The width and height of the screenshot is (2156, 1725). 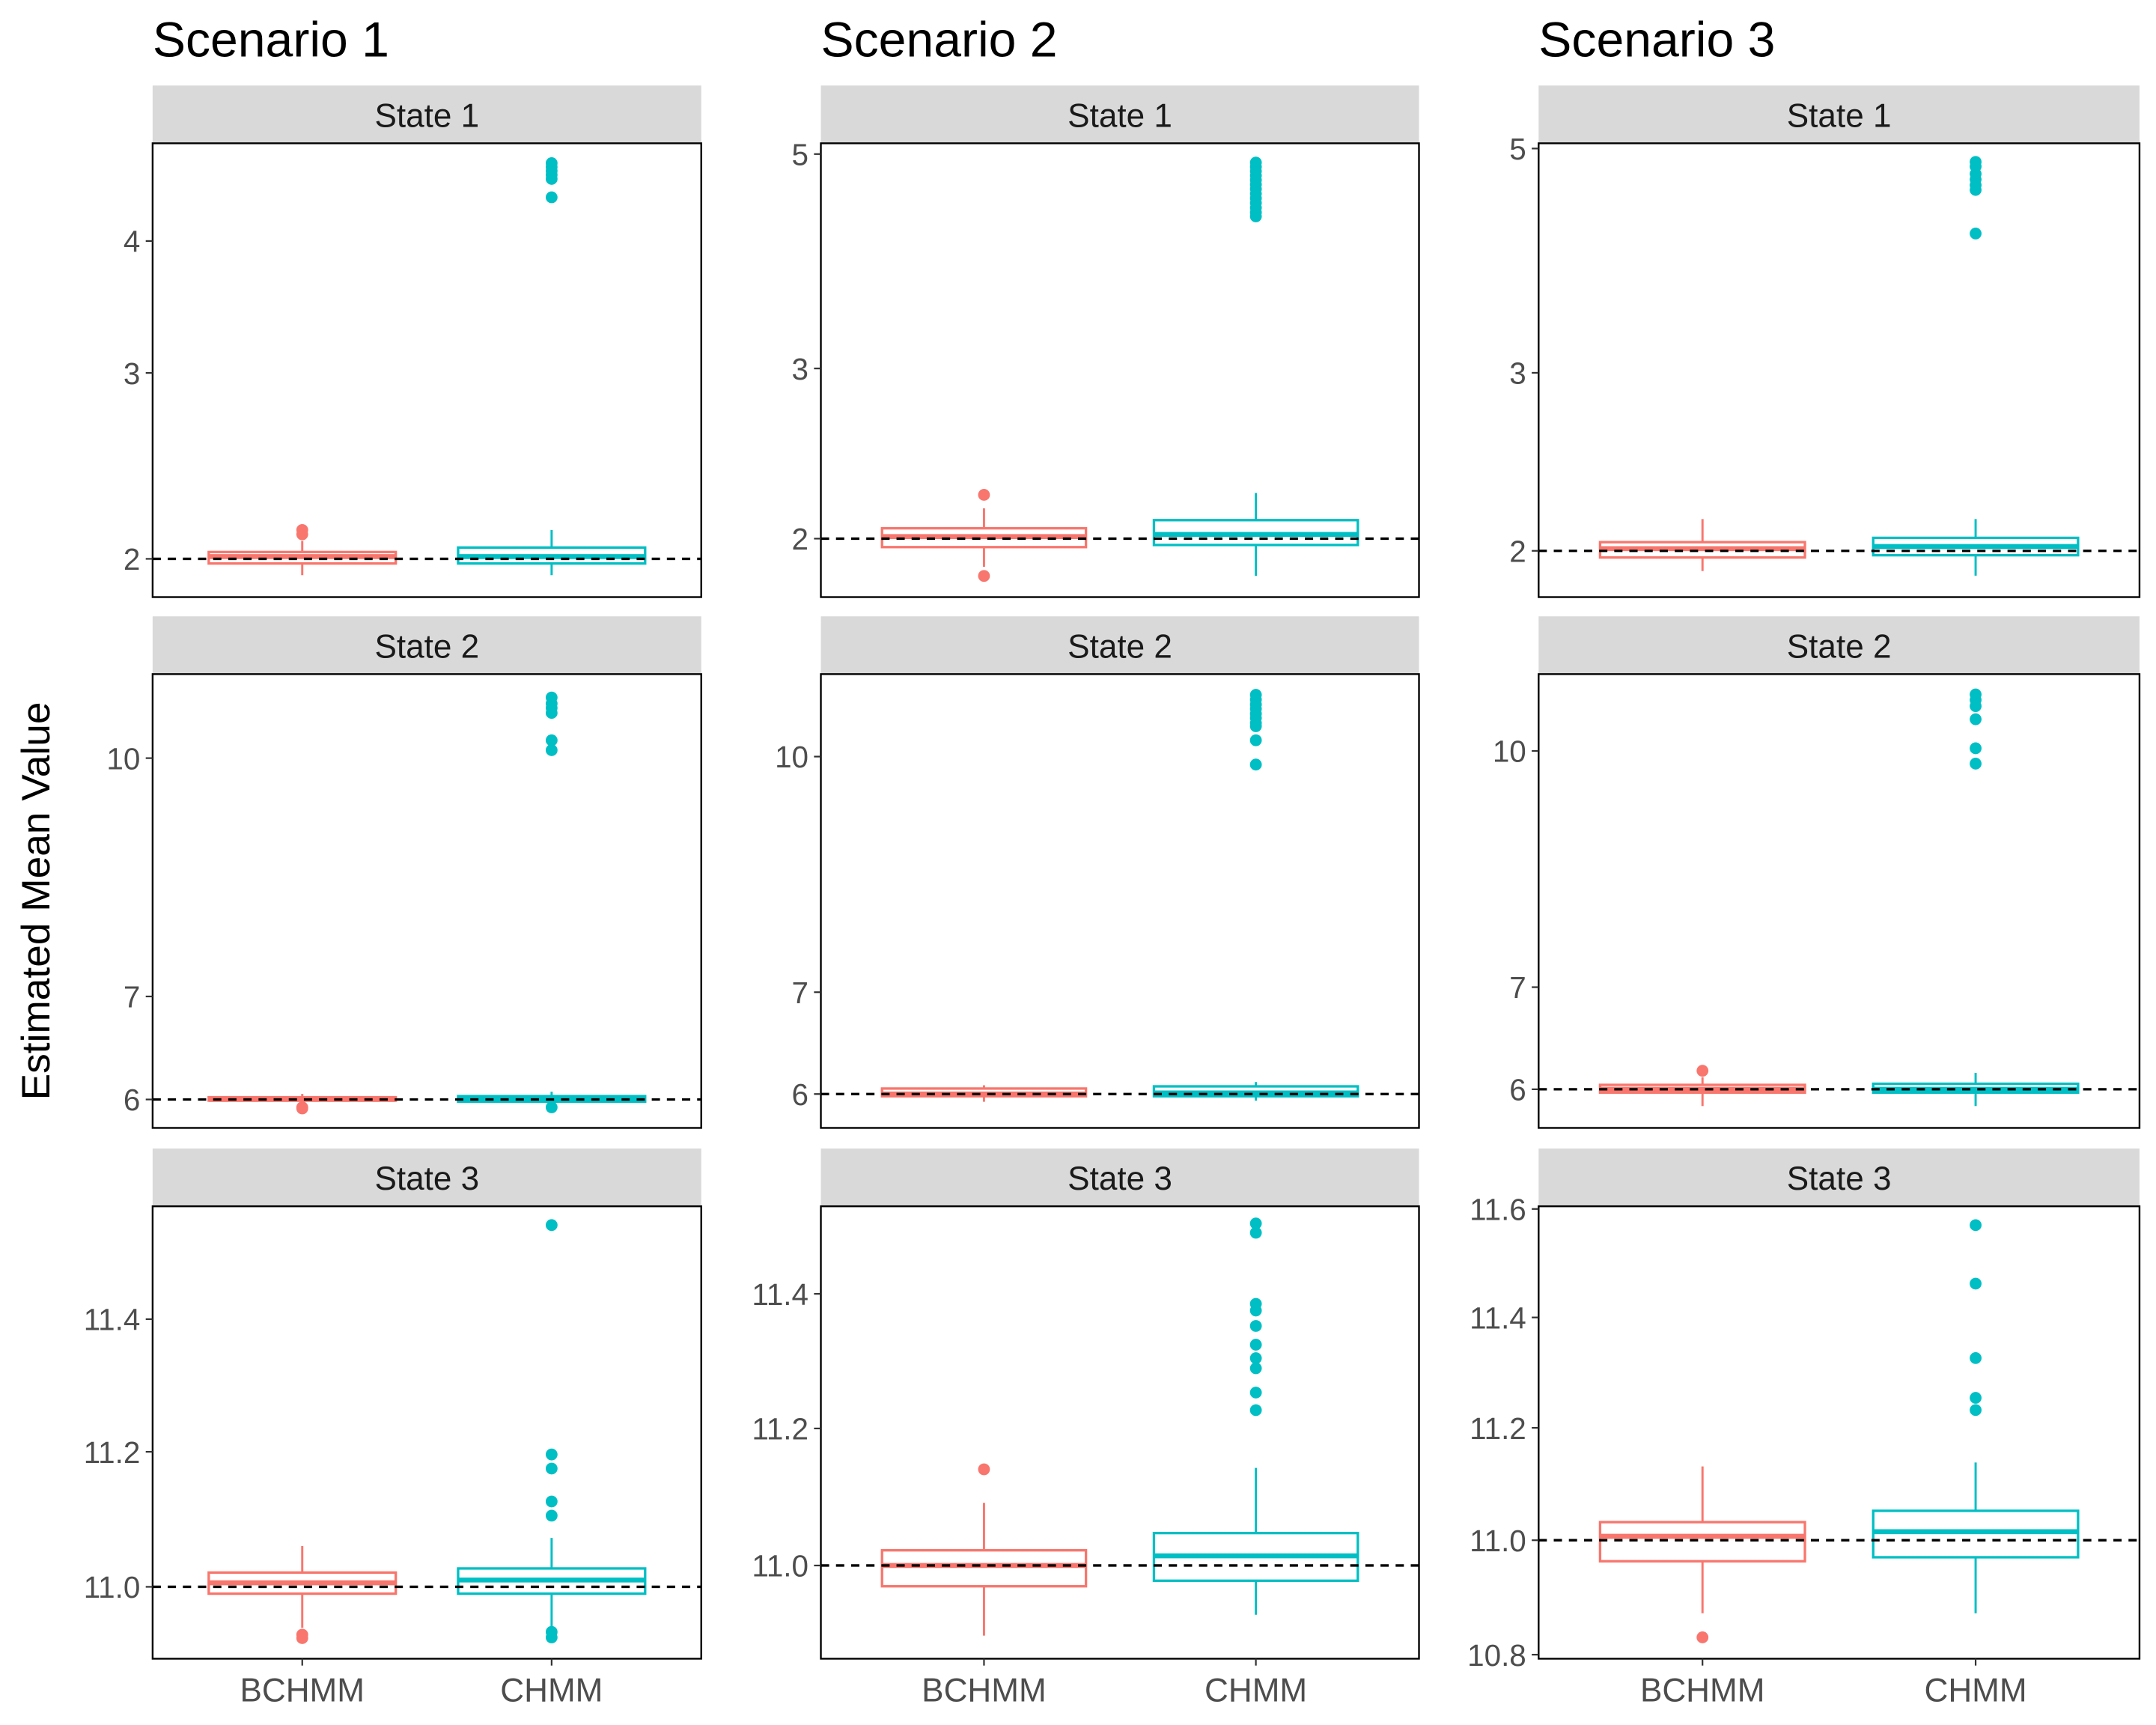 I want to click on panel: State 3 10.8 11.0 11.2 11.4 11.6 BCHMM CHMM, so click(x=1804, y=1429).